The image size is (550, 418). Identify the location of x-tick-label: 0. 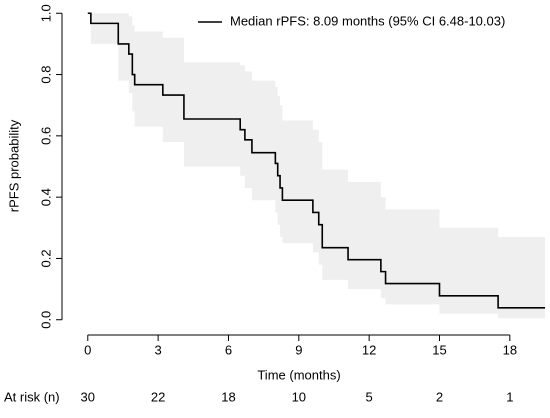
(87, 349).